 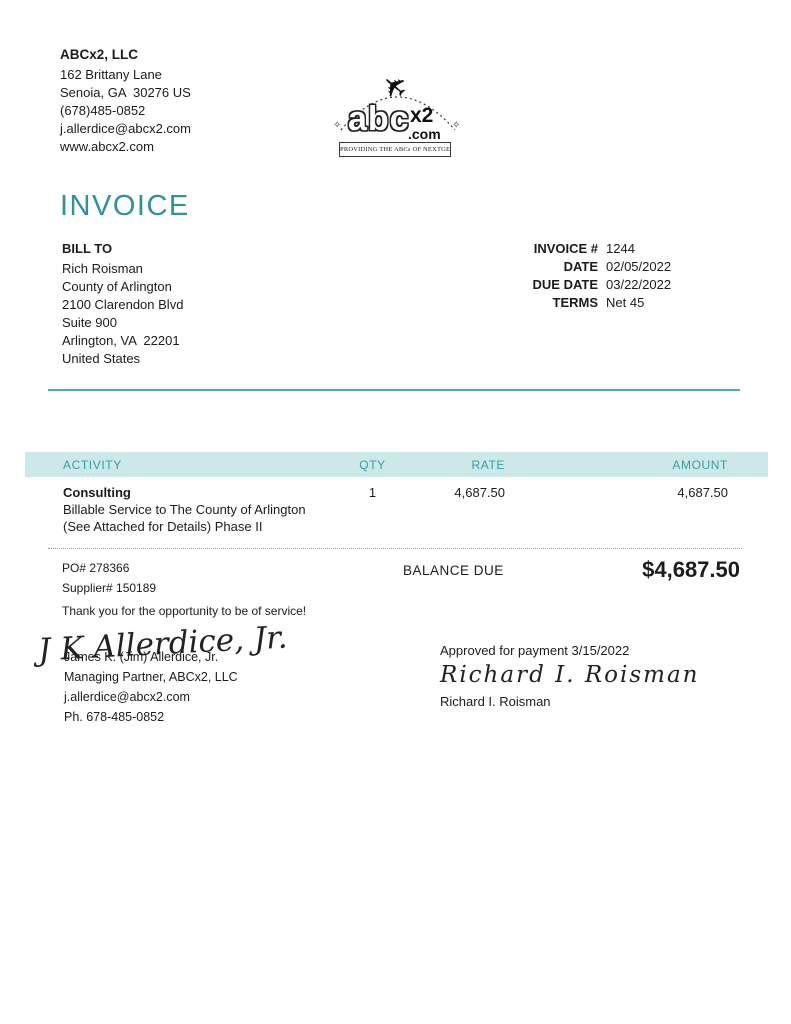 I want to click on invoice-number-label: INVOICE #, so click(x=565, y=248).